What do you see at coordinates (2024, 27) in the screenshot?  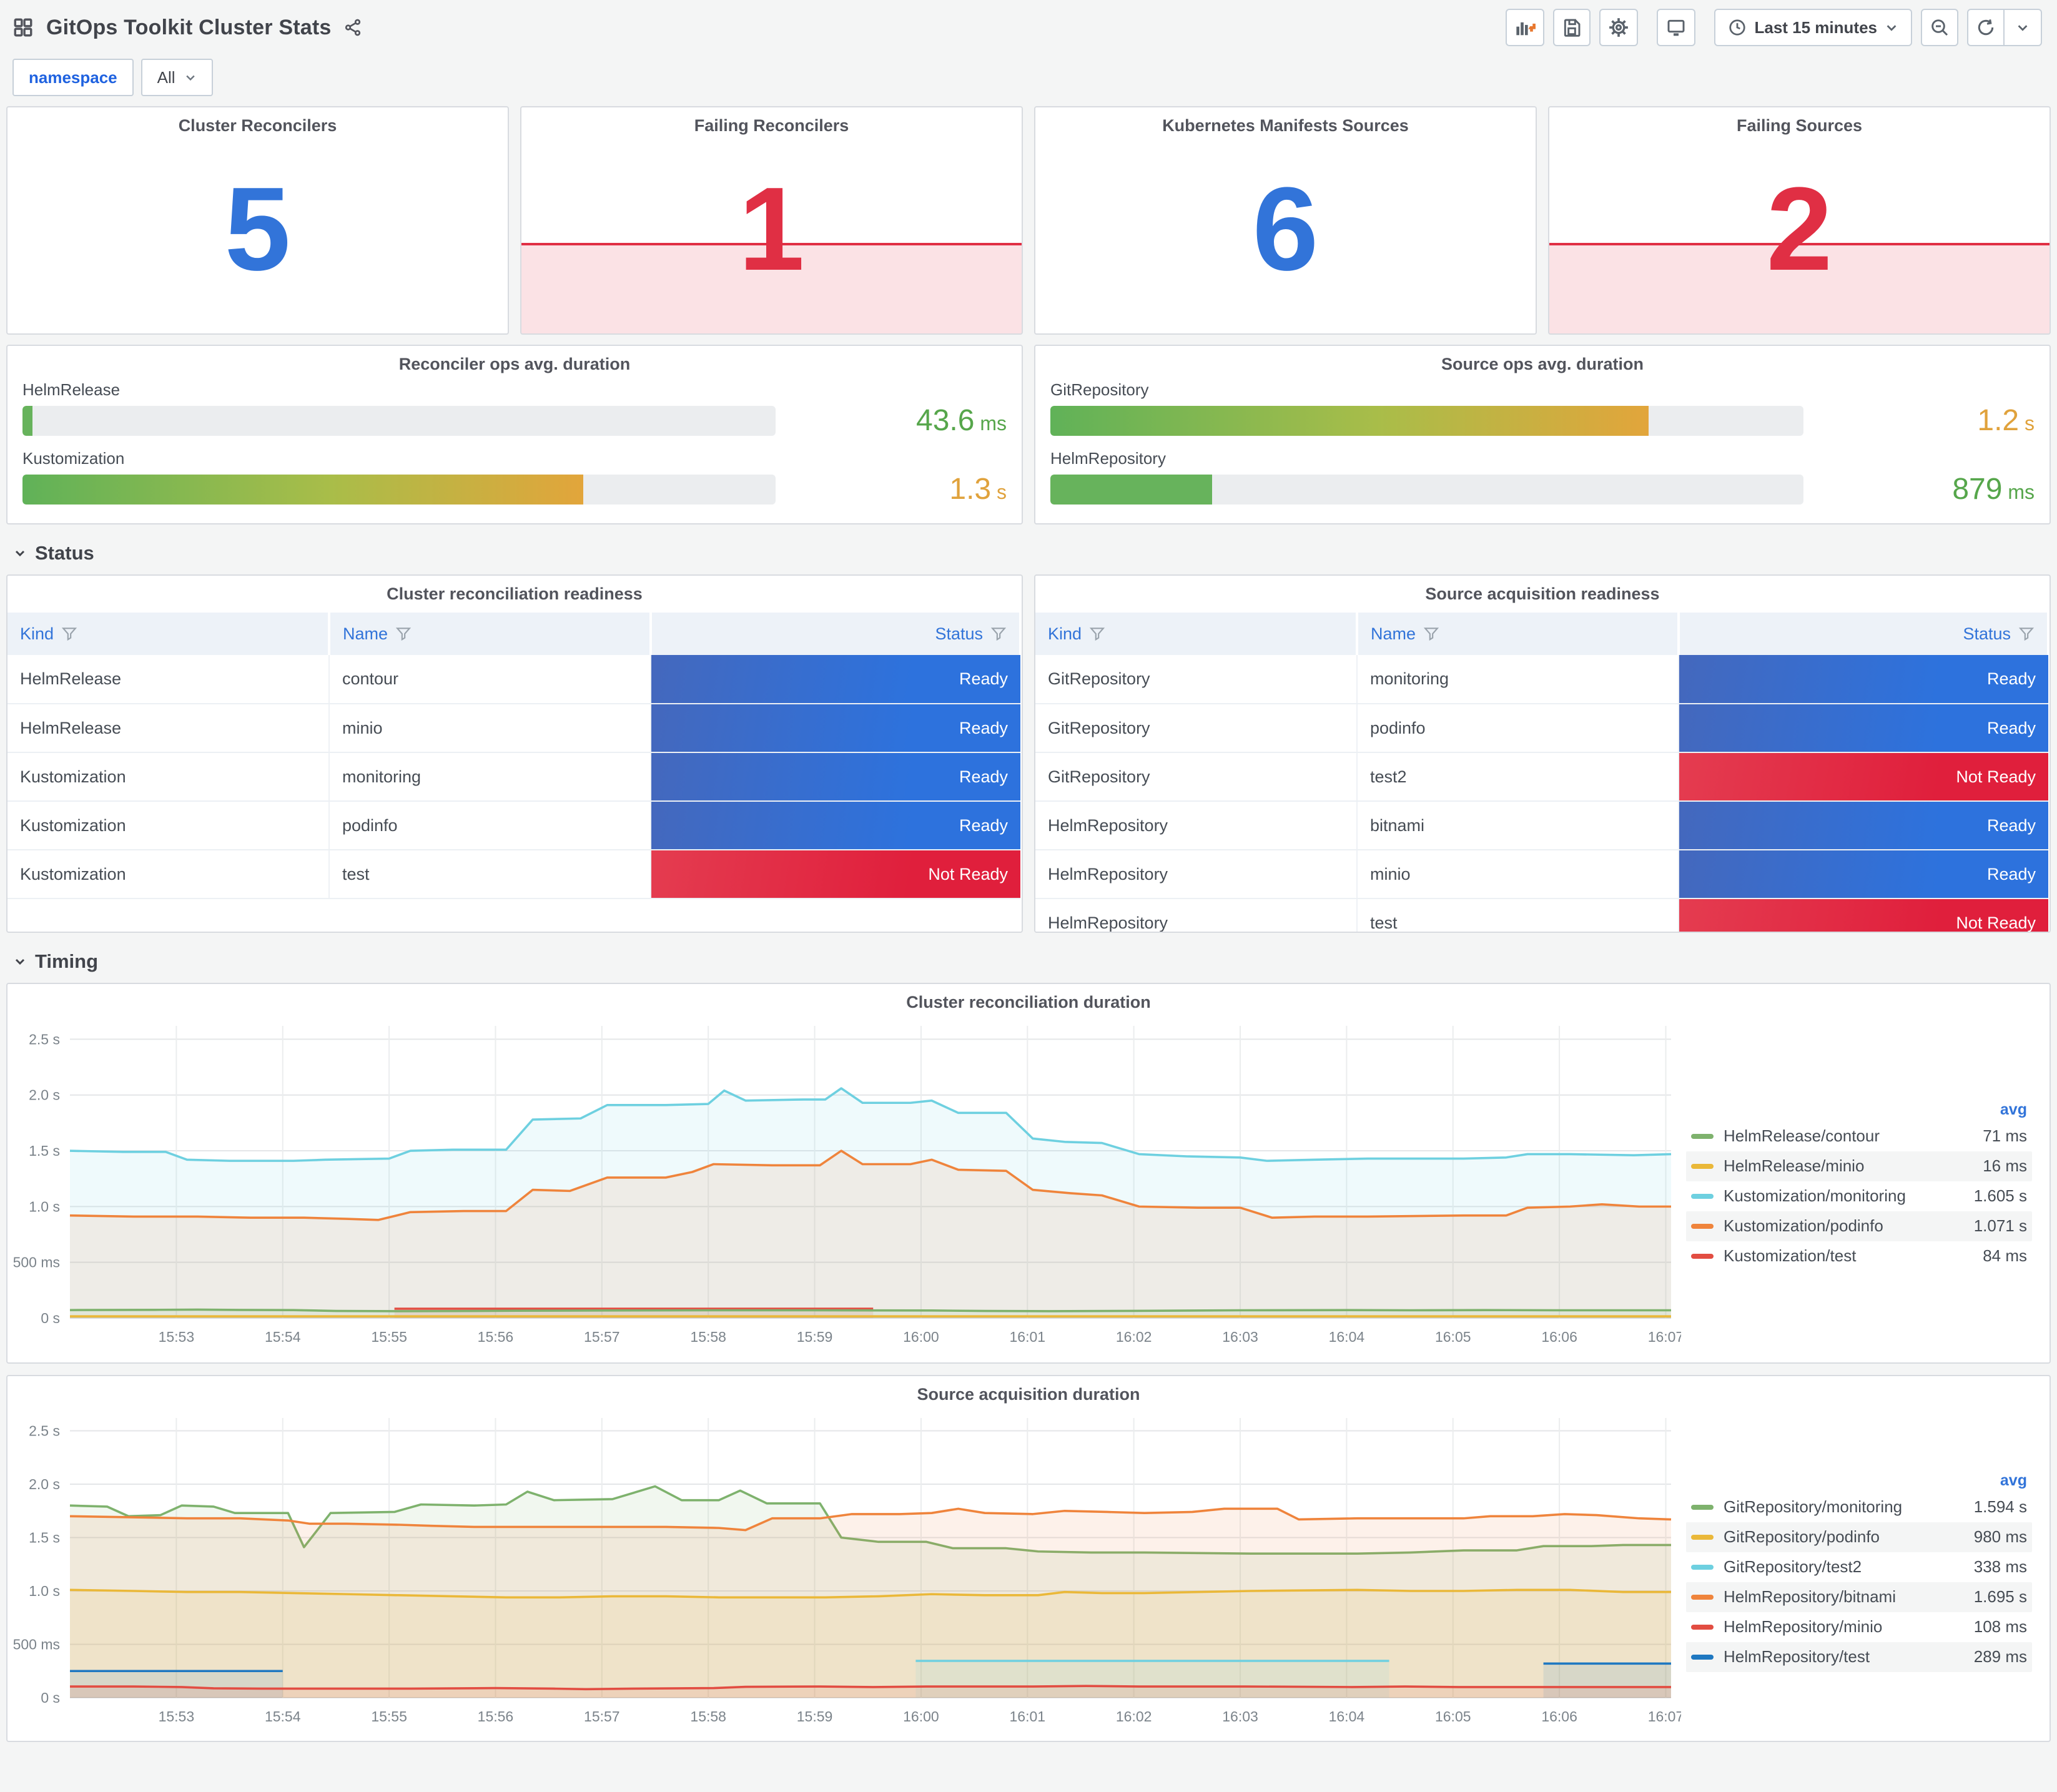 I see `refresh-interval-dropdown` at bounding box center [2024, 27].